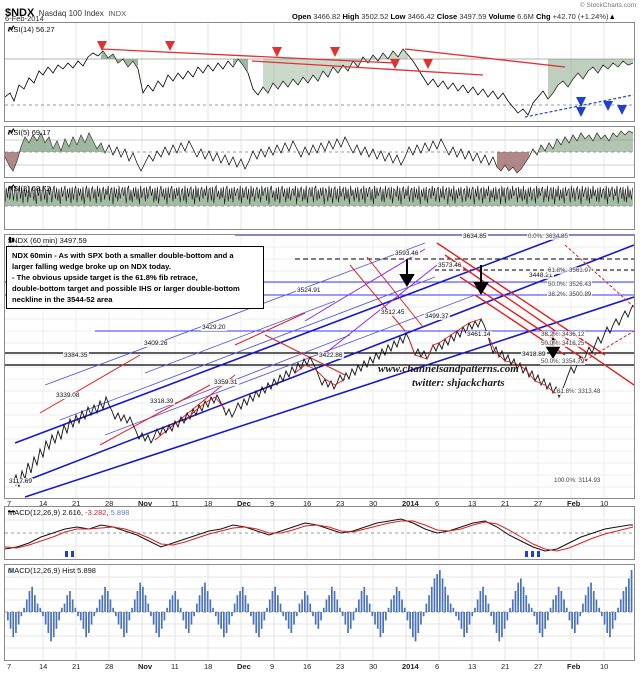 Image resolution: width=640 pixels, height=679 pixels. I want to click on xaxis-bottom: 7 14 21 28 Nov 11 18 Dec 9 16 23 30 2014 6 13 21 27 Feb 10, so click(319, 668).